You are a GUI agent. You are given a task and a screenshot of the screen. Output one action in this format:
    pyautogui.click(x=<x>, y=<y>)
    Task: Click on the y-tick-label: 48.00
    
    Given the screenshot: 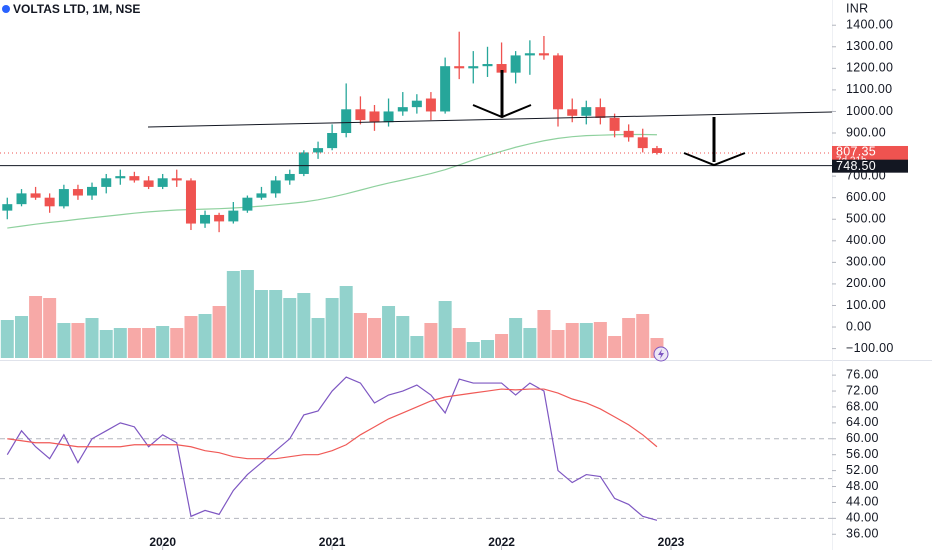 What is the action you would take?
    pyautogui.click(x=862, y=486)
    